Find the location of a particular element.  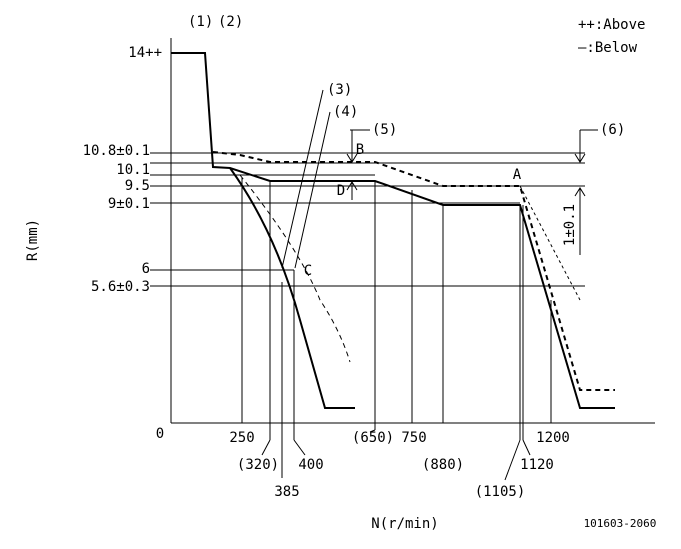

x-label: 1200 is located at coordinates (553, 438).